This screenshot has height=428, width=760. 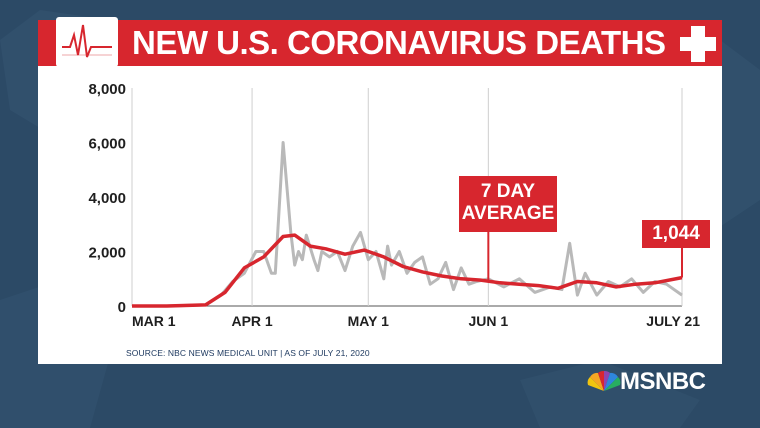 What do you see at coordinates (107, 89) in the screenshot?
I see `y-tick-label: 8,000` at bounding box center [107, 89].